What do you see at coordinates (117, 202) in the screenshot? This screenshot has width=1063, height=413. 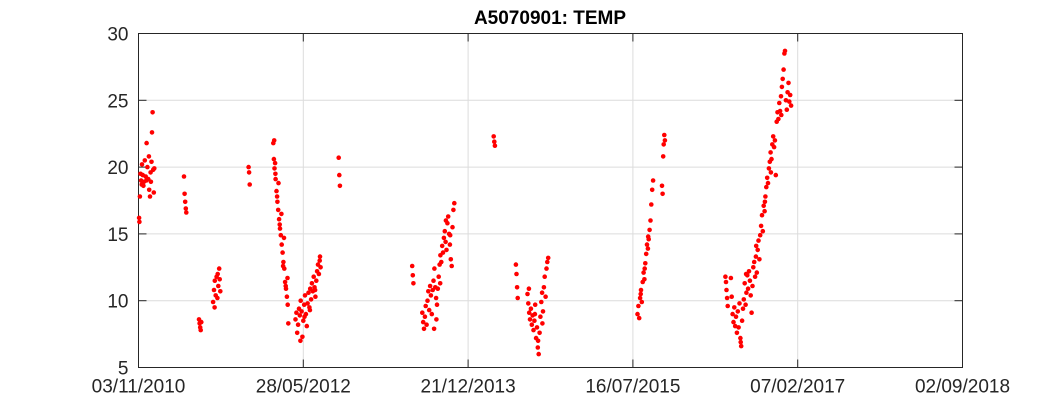 I see `y-axis-tick-labels: 5 10 15 20 25 30` at bounding box center [117, 202].